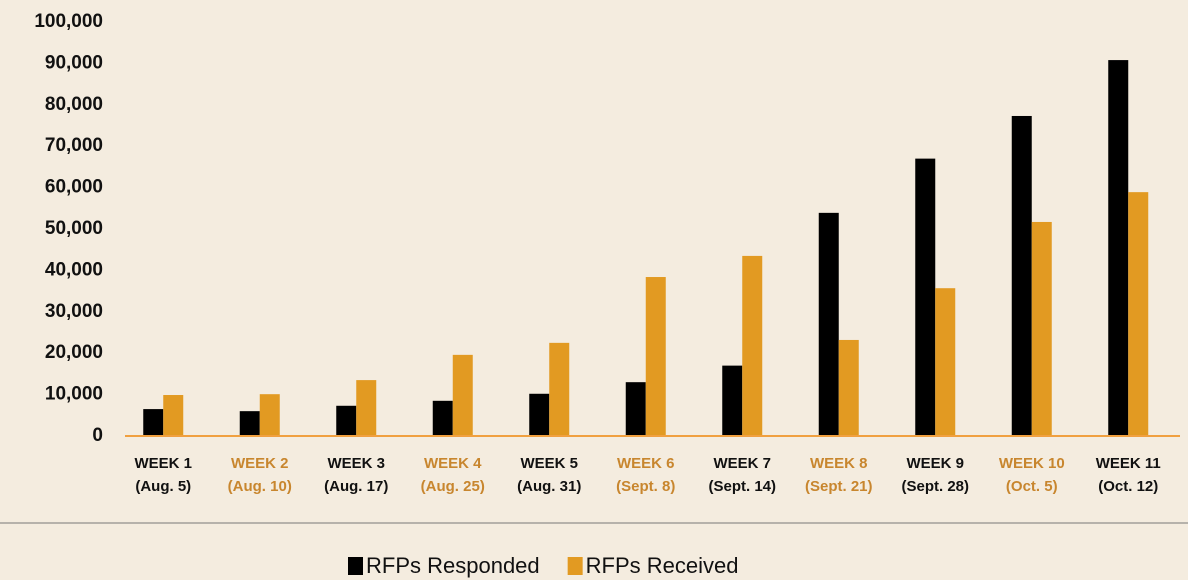  I want to click on x-tick-label: WEEK 4, so click(453, 463).